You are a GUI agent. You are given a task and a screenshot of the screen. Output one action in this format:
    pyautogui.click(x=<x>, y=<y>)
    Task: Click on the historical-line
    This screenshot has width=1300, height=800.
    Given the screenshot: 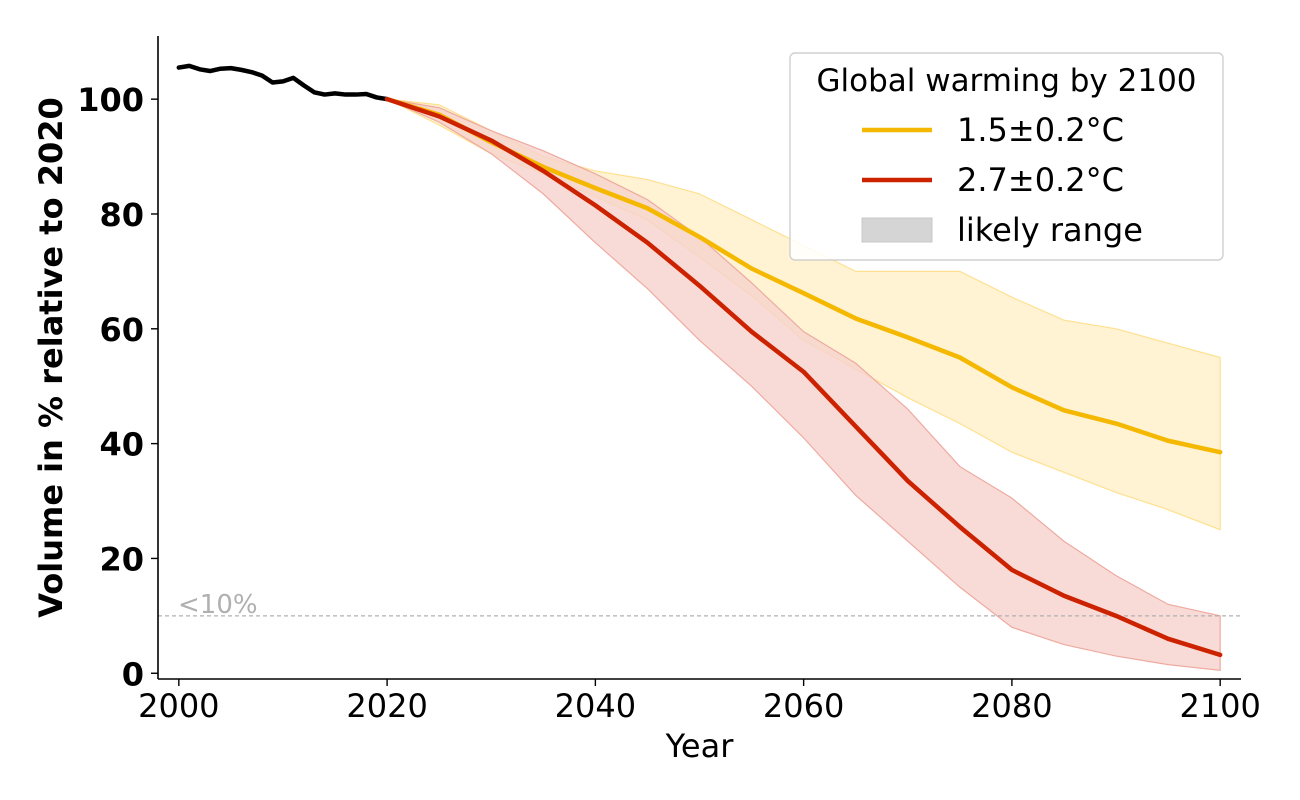 What is the action you would take?
    pyautogui.click(x=283, y=82)
    